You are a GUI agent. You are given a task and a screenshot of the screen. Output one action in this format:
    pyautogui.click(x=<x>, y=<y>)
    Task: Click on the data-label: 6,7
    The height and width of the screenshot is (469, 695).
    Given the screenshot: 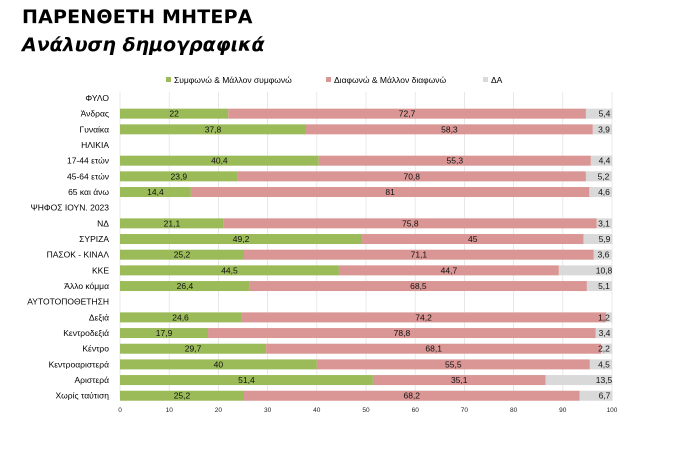 What is the action you would take?
    pyautogui.click(x=605, y=396)
    